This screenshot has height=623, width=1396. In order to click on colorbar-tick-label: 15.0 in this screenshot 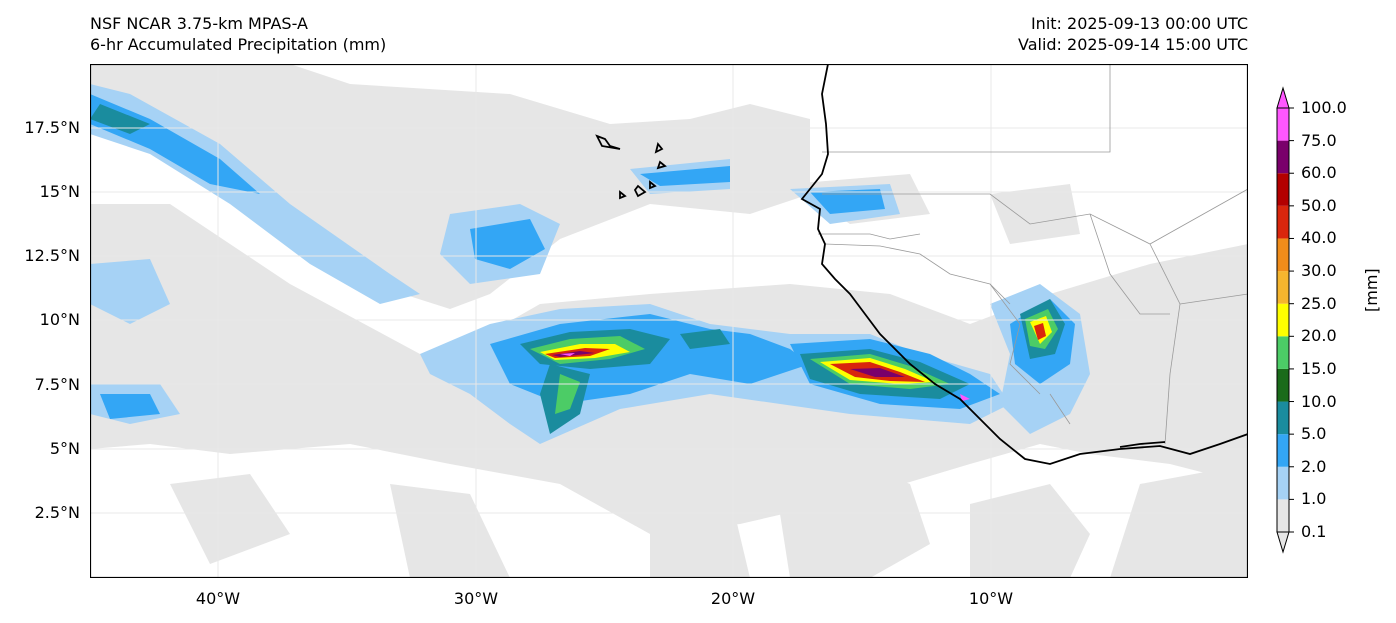, I will do `click(1319, 368)`.